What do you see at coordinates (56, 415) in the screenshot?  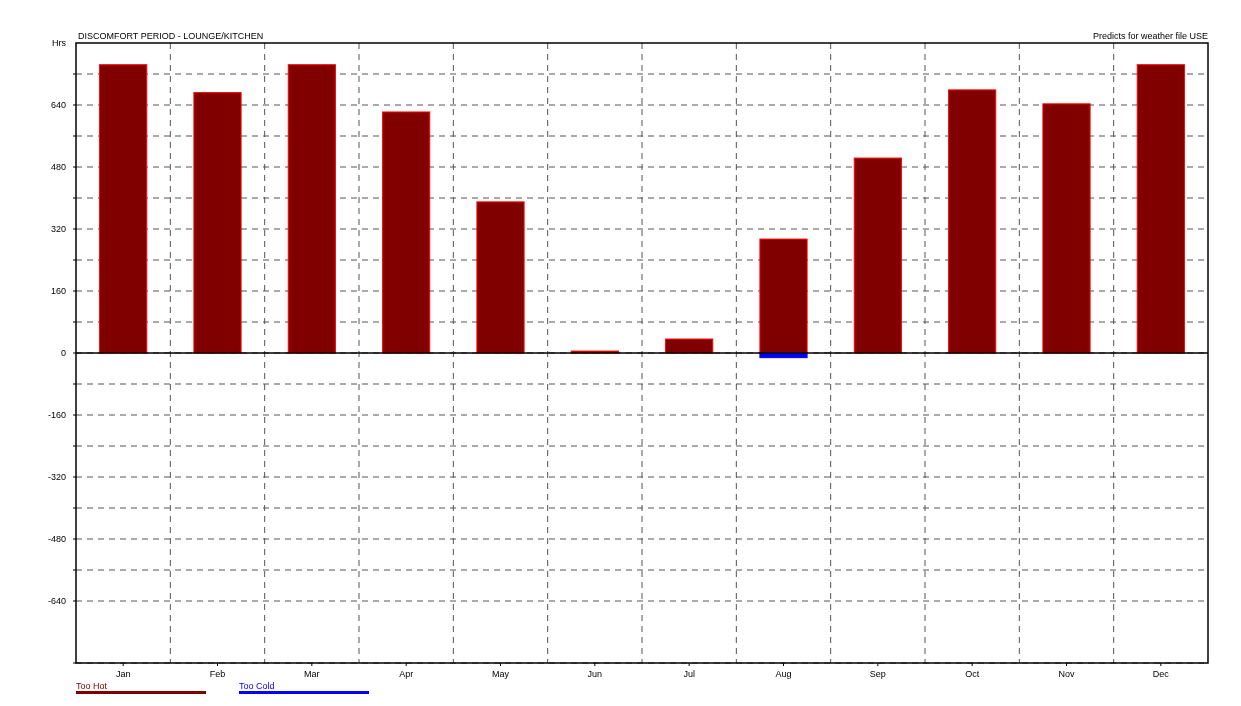 I see `y-tick-label: -160` at bounding box center [56, 415].